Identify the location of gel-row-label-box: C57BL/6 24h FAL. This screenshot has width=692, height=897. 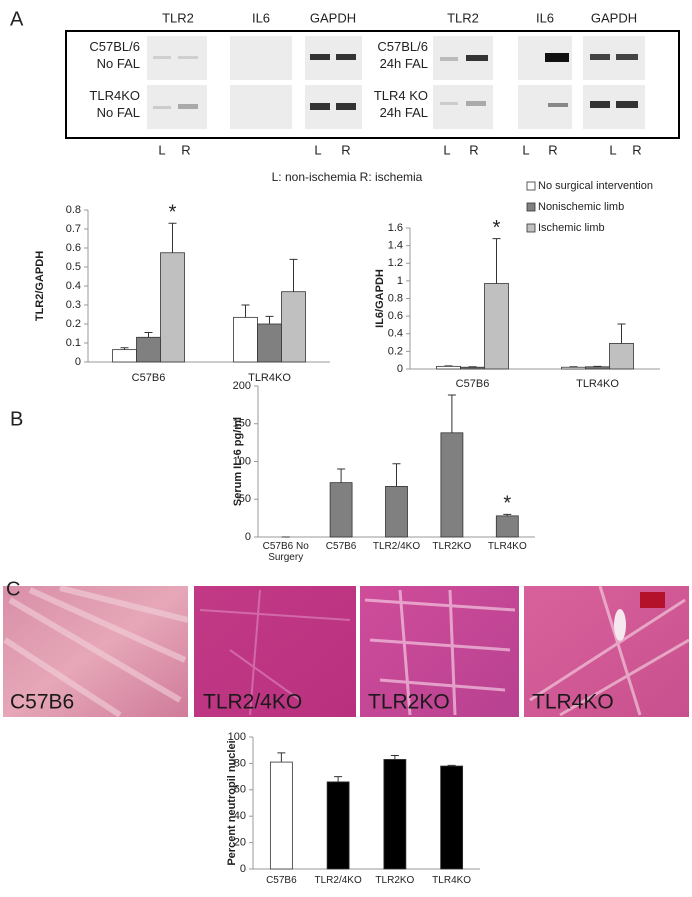
(402, 55).